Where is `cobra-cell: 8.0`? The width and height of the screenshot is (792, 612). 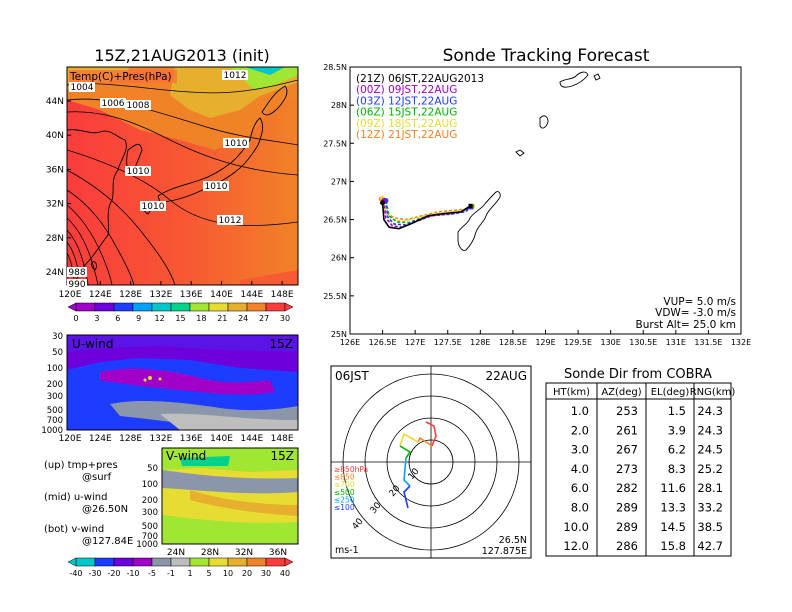
cobra-cell: 8.0 is located at coordinates (580, 508).